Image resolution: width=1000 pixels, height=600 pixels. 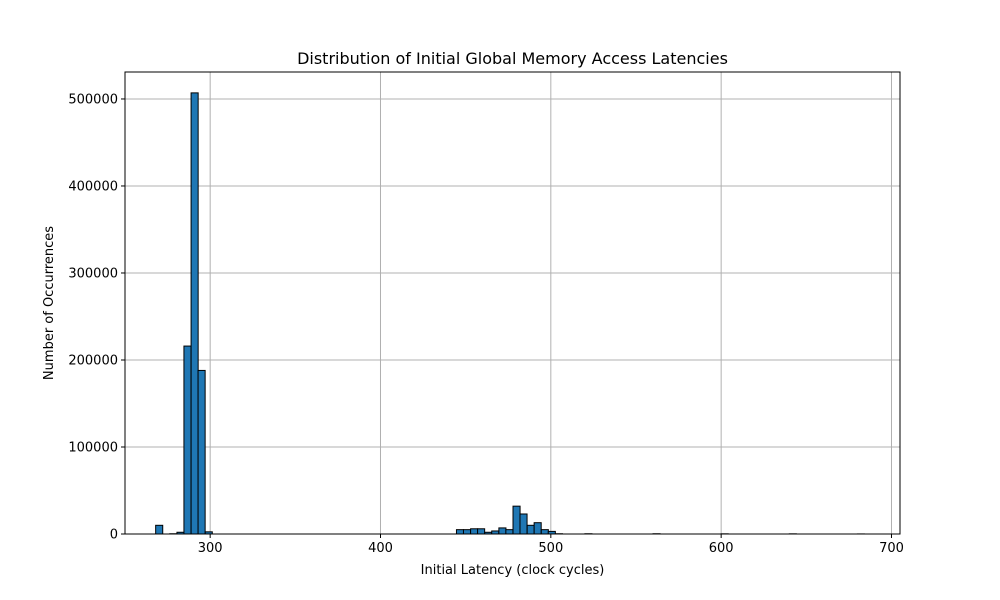 I want to click on x-axis-ticks: 300 400 500 600 700, so click(x=551, y=545).